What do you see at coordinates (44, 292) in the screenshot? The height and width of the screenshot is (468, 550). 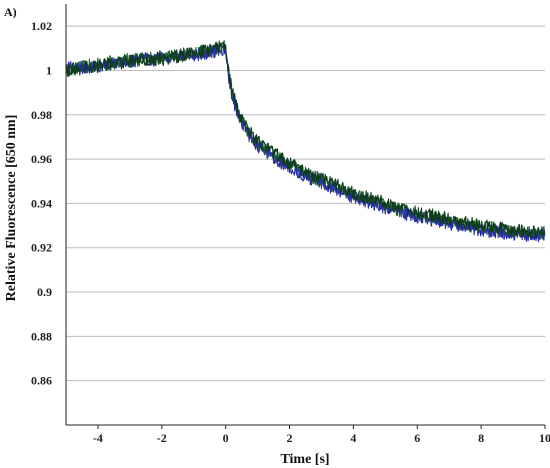 I see `y-tick-label: 0.9` at bounding box center [44, 292].